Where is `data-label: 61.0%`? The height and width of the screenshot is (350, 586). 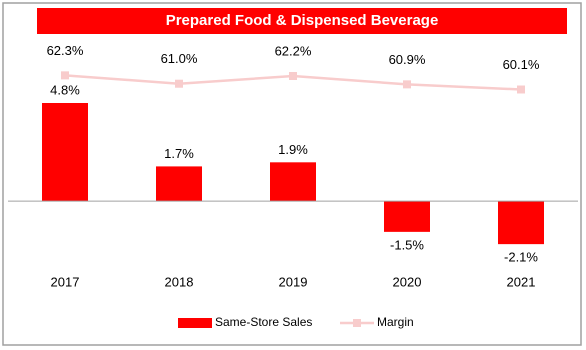 data-label: 61.0% is located at coordinates (179, 58).